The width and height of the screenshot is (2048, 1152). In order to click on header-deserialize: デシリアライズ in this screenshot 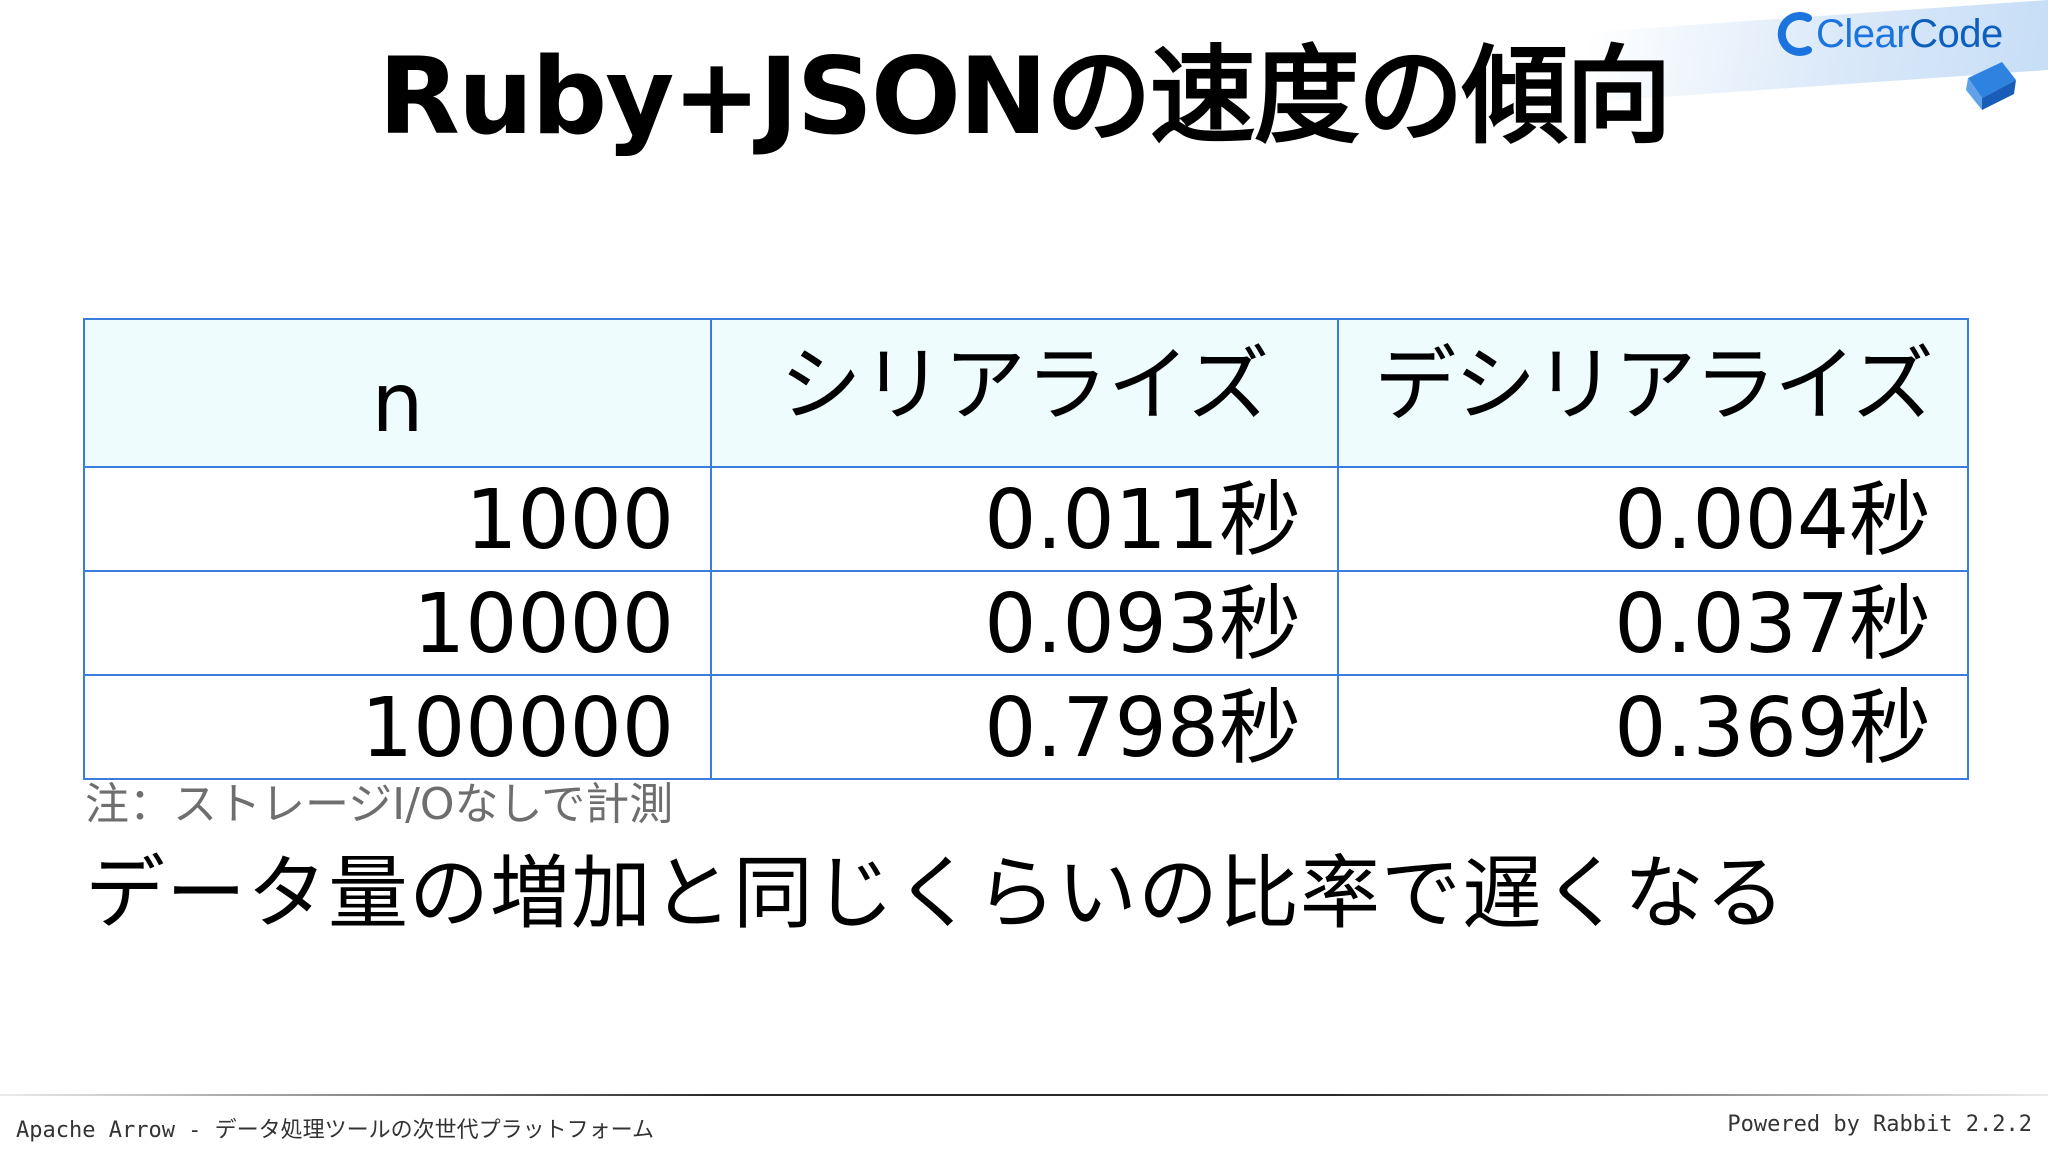, I will do `click(1653, 393)`.